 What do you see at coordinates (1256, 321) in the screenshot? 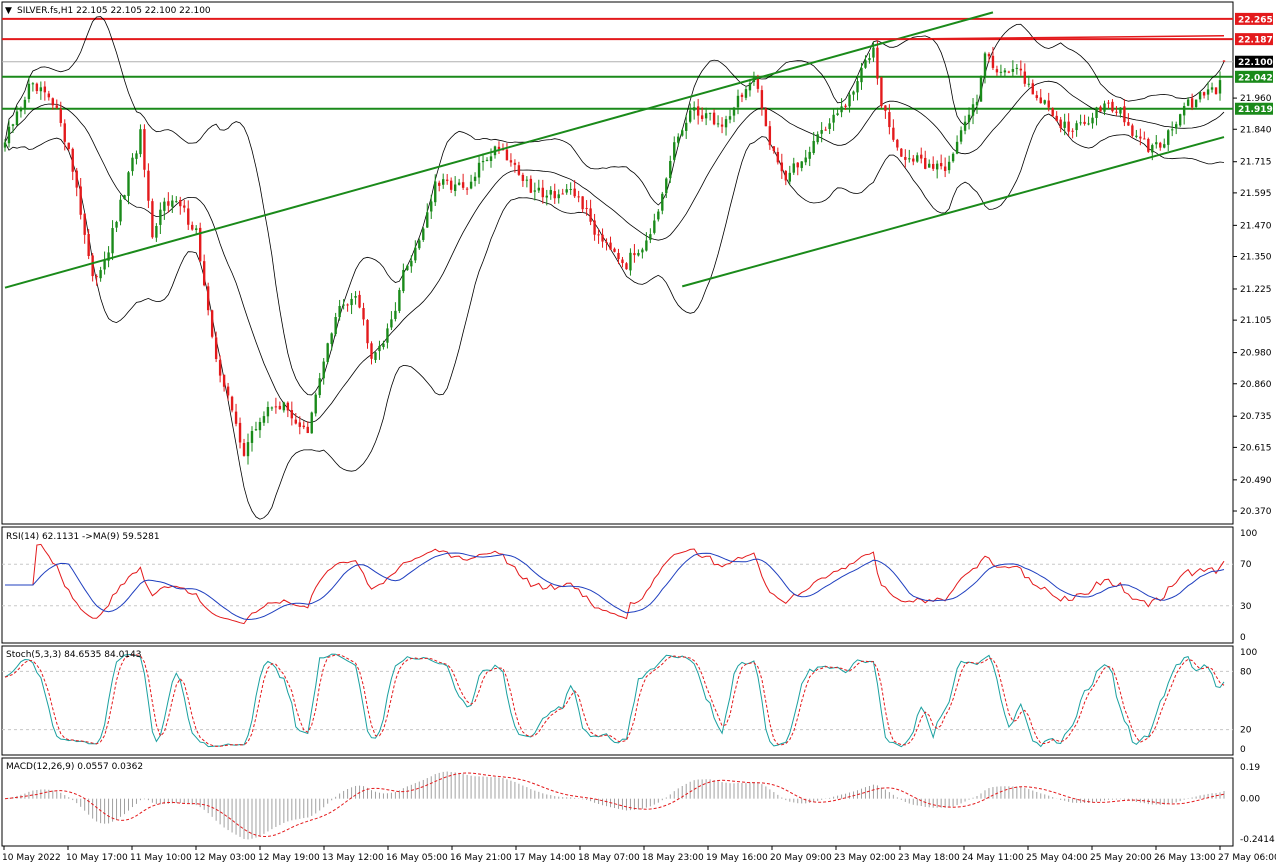
I see `y-tick-label: 21.105` at bounding box center [1256, 321].